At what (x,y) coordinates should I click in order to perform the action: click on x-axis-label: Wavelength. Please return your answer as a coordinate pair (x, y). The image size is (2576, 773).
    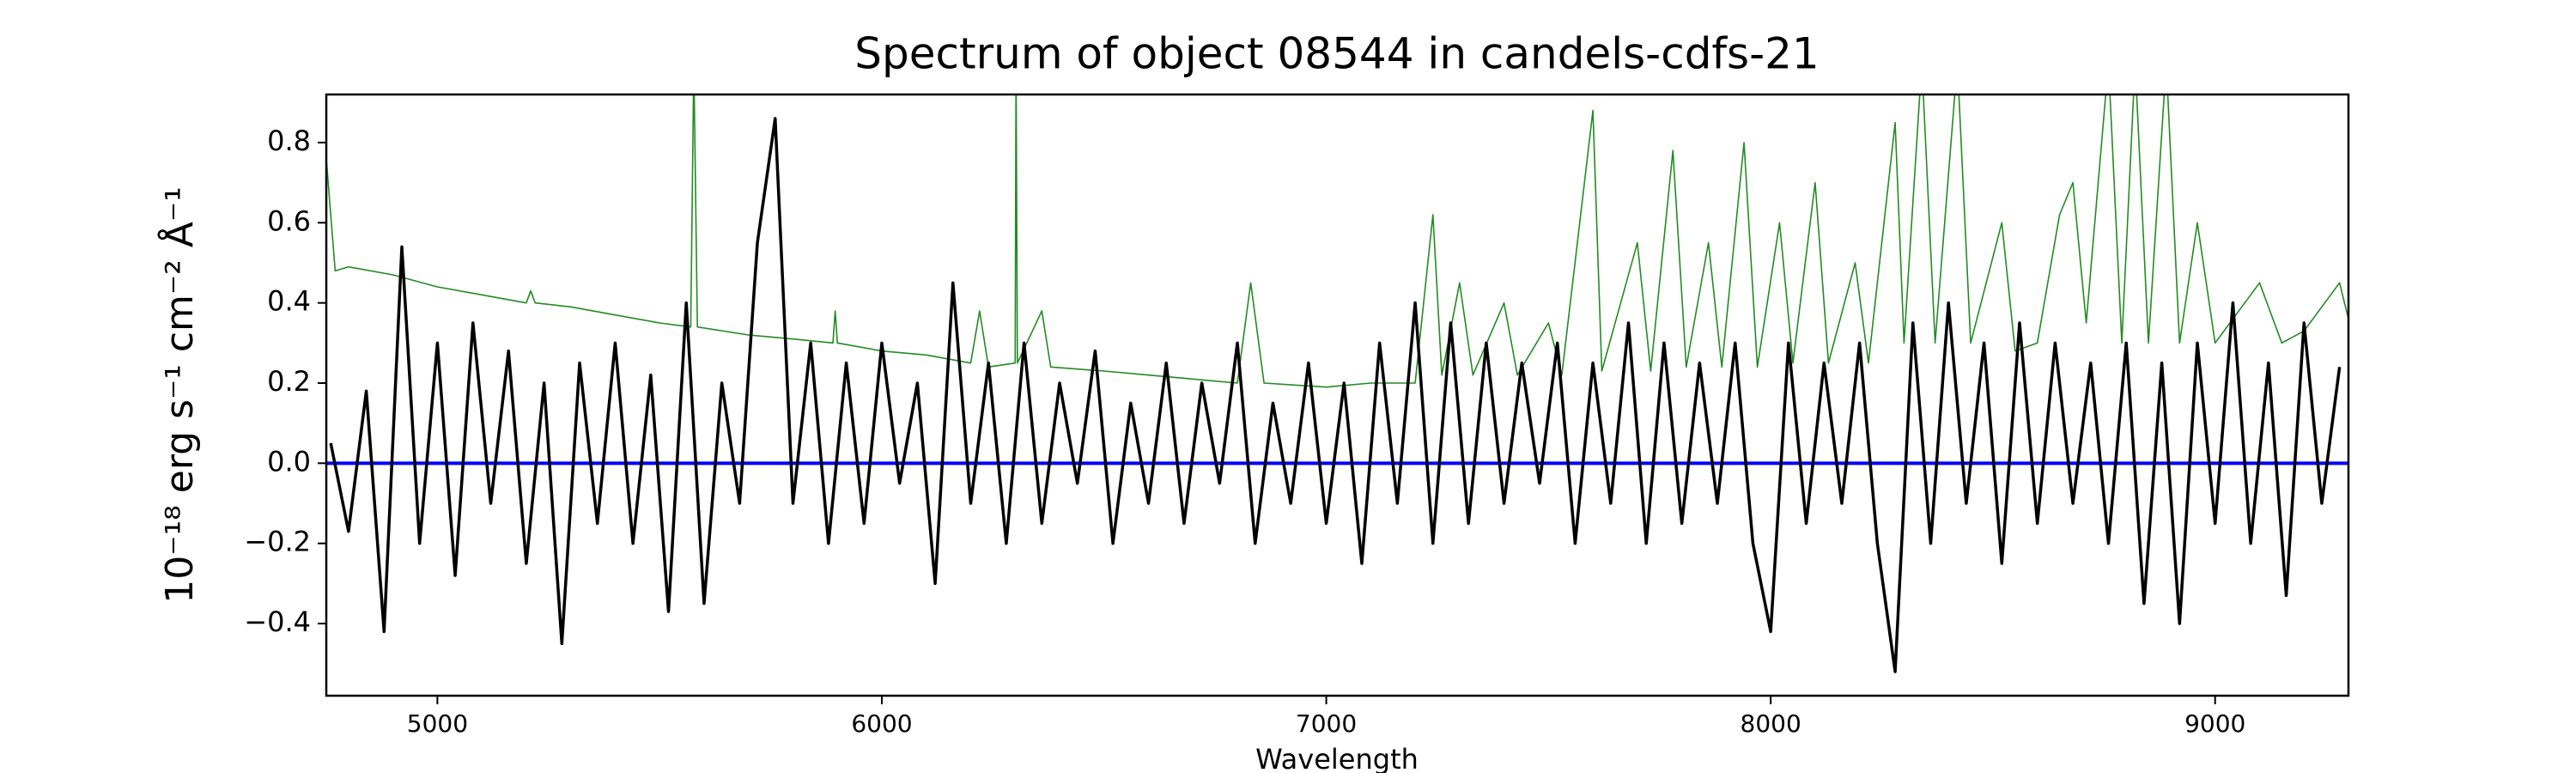
    Looking at the image, I should click on (1337, 758).